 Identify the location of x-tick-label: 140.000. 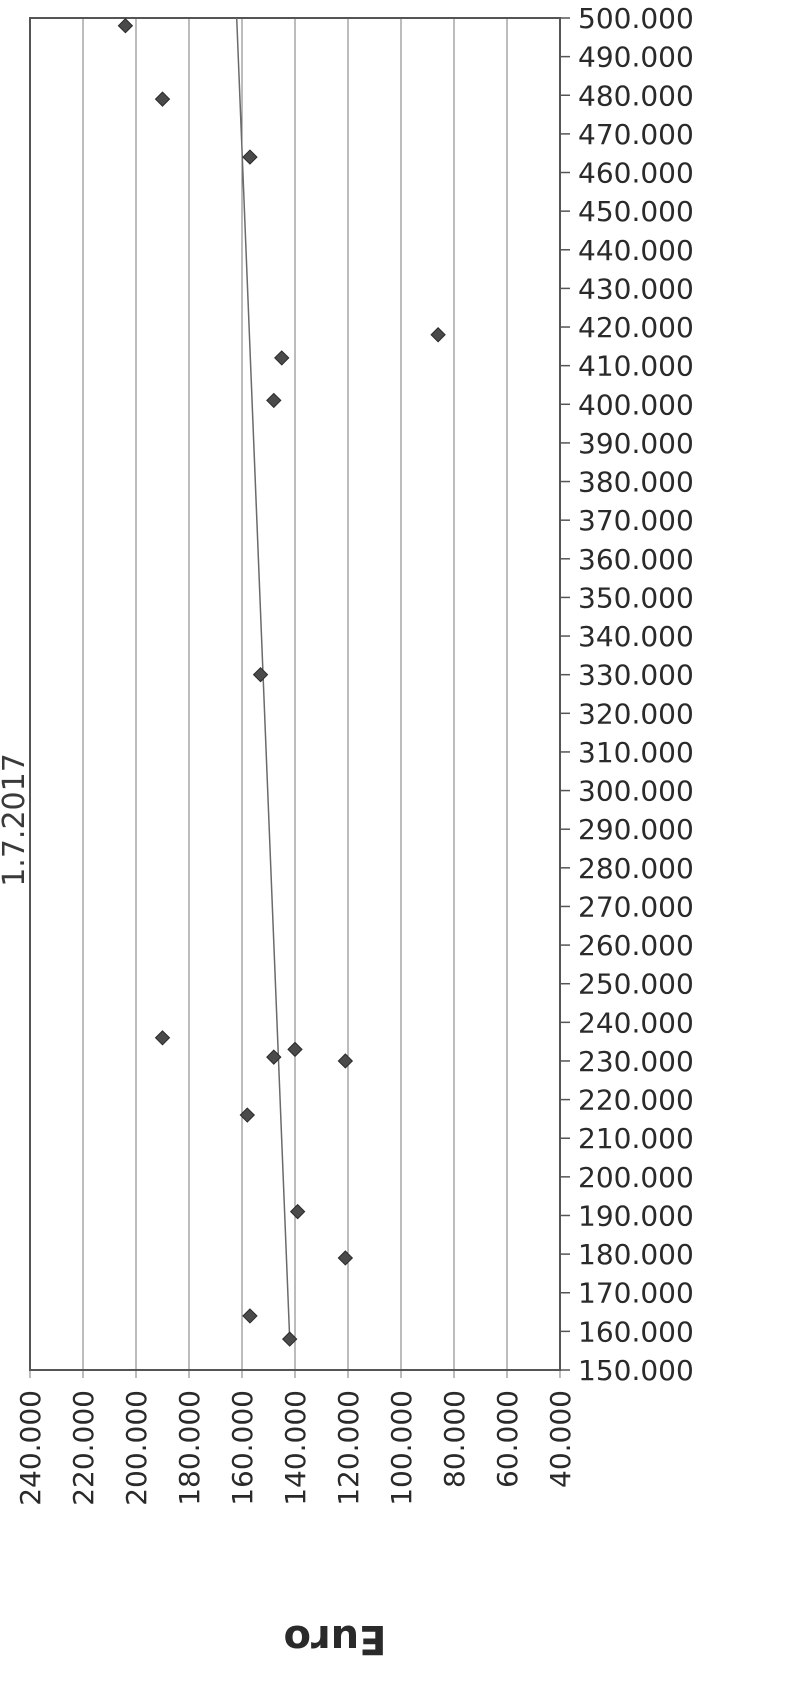
(295, 1448).